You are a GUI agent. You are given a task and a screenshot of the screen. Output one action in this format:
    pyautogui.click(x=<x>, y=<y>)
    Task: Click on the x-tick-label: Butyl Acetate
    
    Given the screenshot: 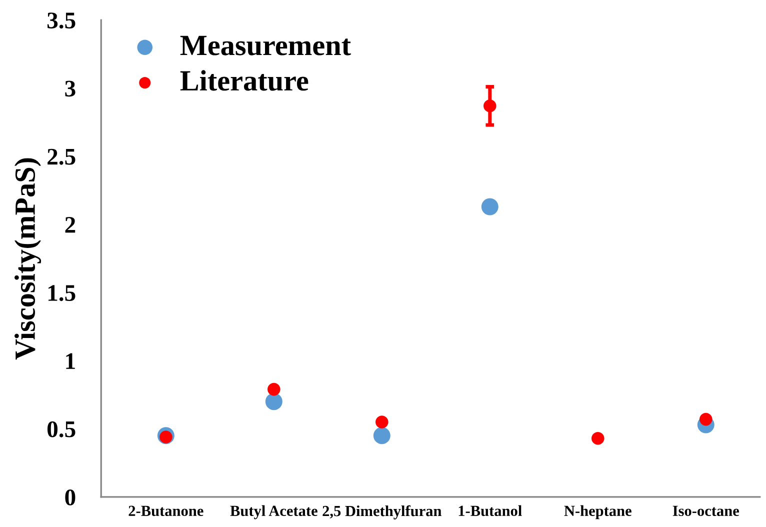 What is the action you would take?
    pyautogui.click(x=274, y=512)
    